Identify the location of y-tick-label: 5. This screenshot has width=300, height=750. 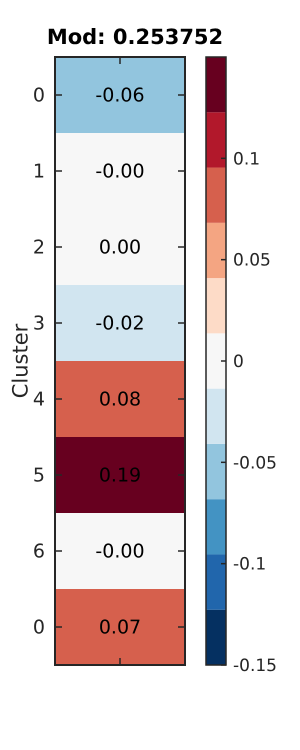
(38, 475).